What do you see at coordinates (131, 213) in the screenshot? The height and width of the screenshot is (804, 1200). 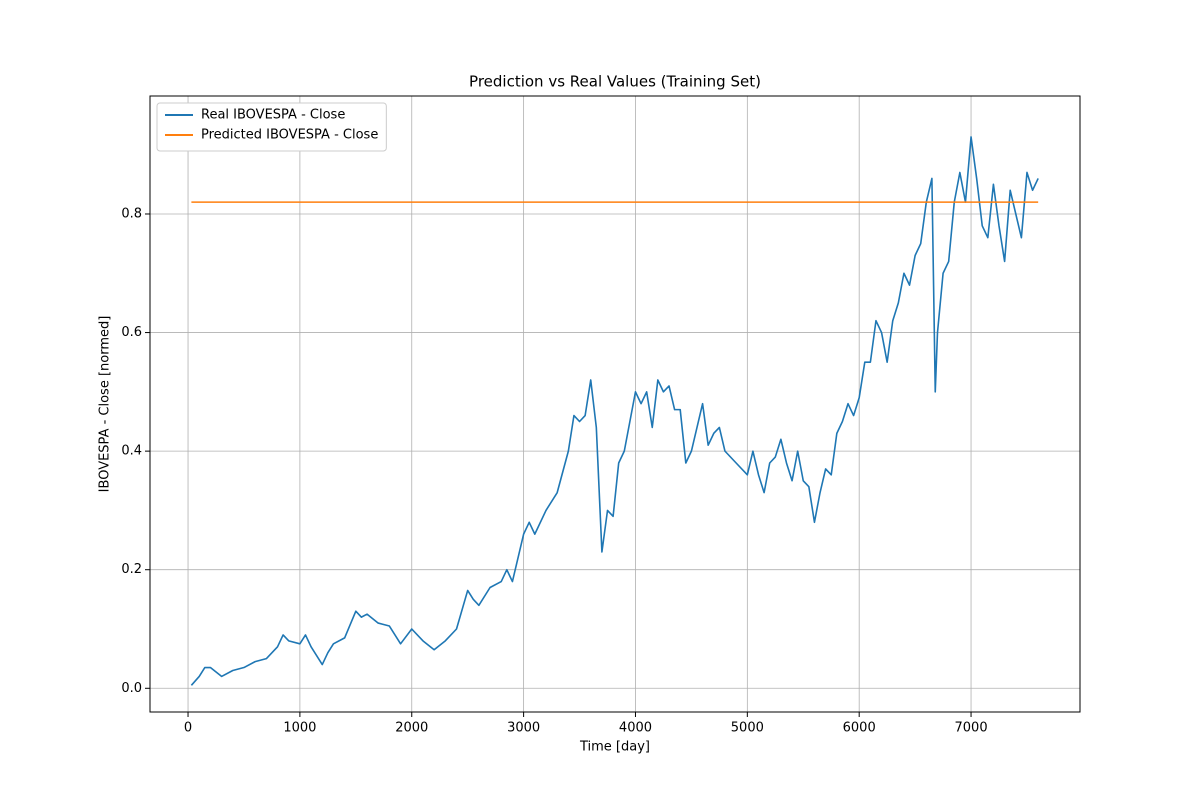 I see `y-tick-label: 0.8` at bounding box center [131, 213].